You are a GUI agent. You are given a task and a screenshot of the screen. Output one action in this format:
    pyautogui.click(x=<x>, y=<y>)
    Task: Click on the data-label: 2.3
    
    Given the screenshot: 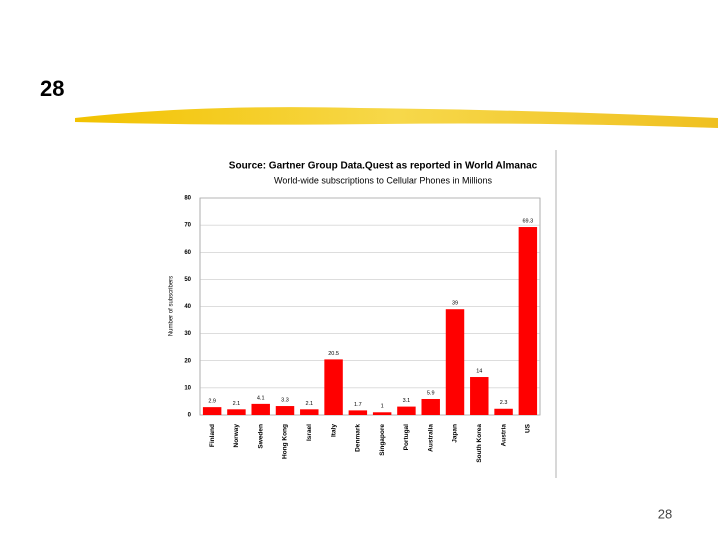 What is the action you would take?
    pyautogui.click(x=504, y=403)
    